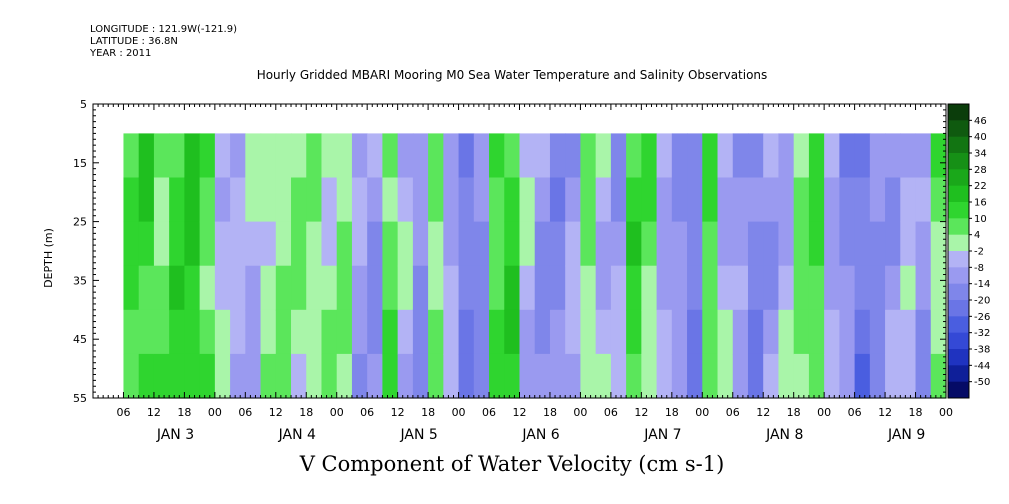 Image resolution: width=1009 pixels, height=504 pixels. I want to click on y-tick-label: 15, so click(80, 163).